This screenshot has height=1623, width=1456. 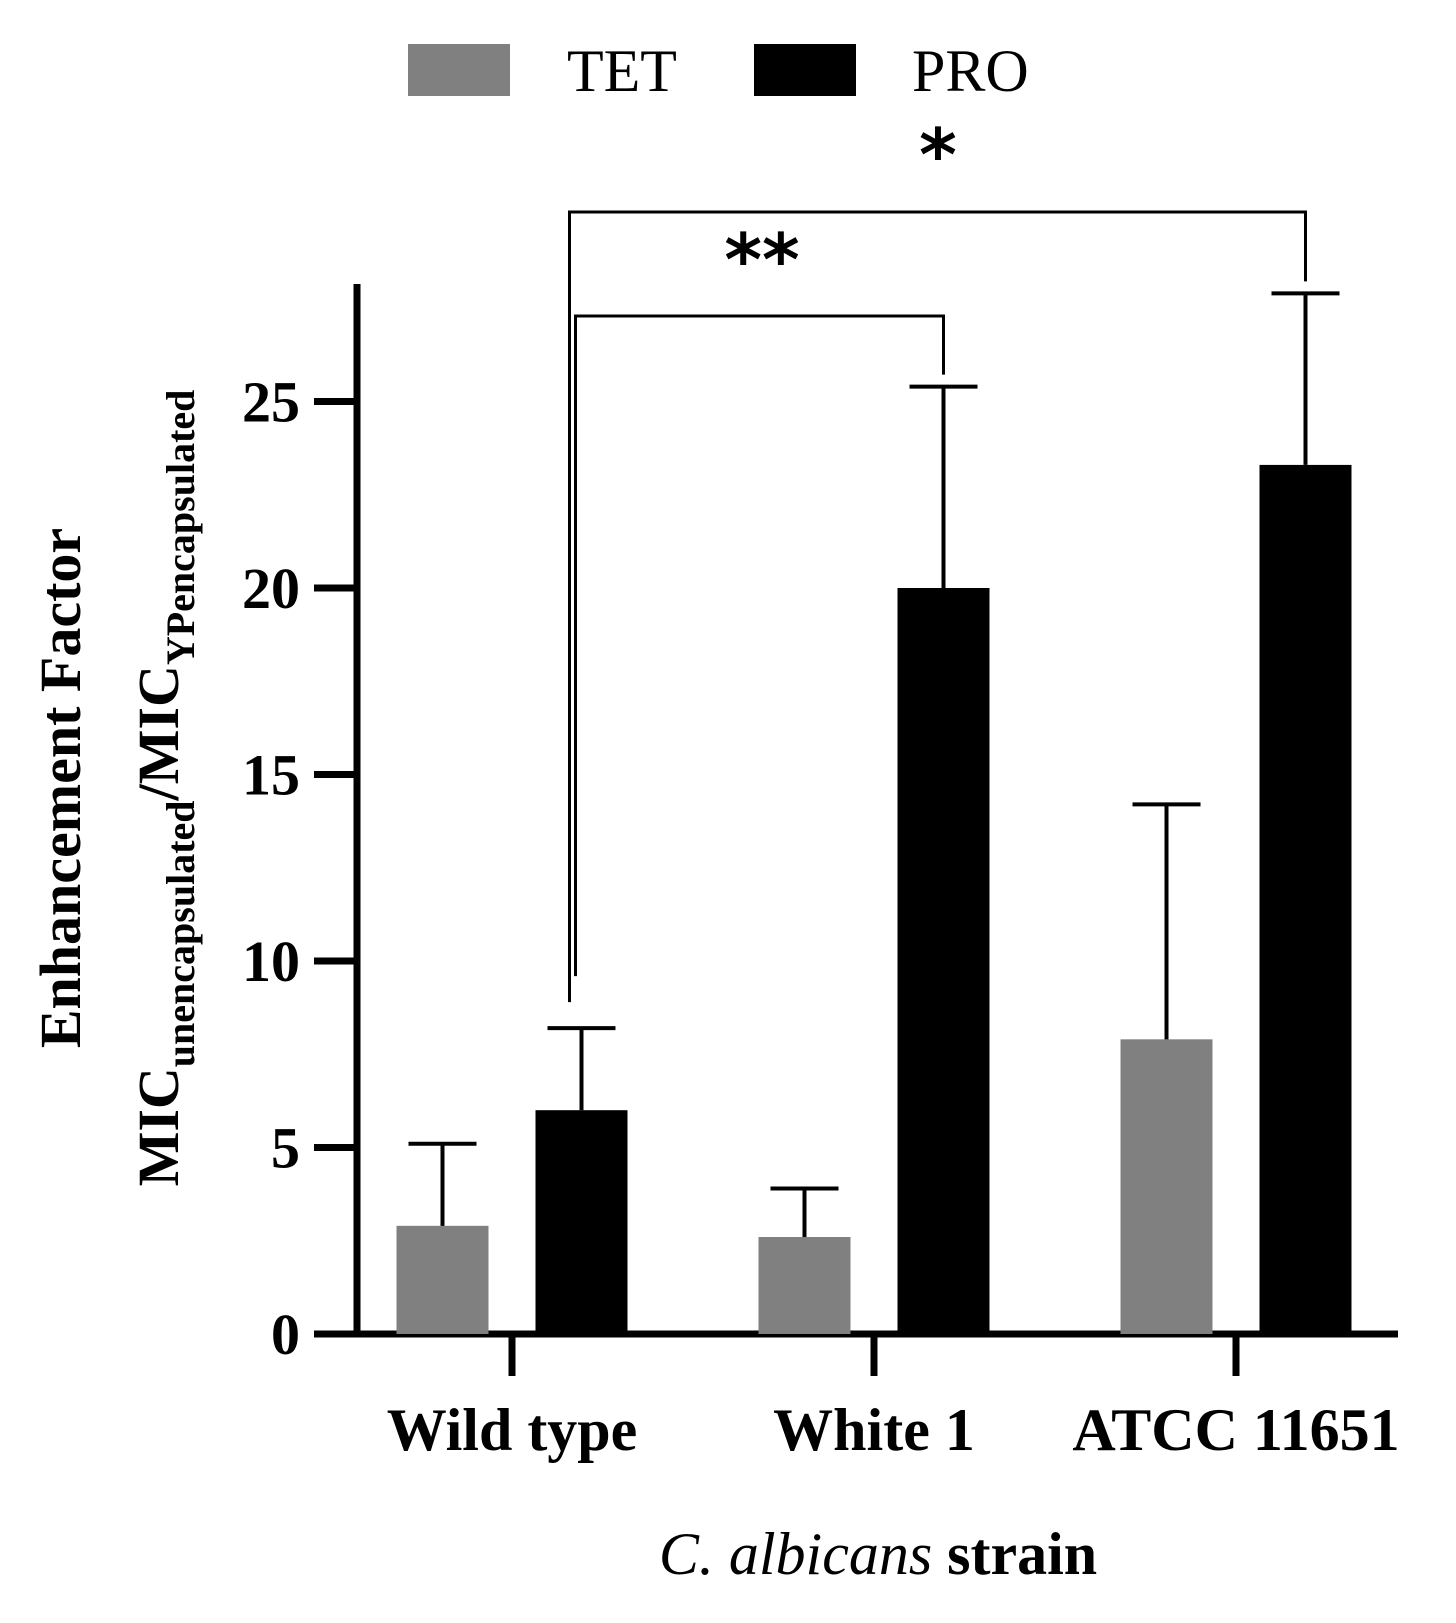 What do you see at coordinates (271, 588) in the screenshot?
I see `y-tick-label-20: 20` at bounding box center [271, 588].